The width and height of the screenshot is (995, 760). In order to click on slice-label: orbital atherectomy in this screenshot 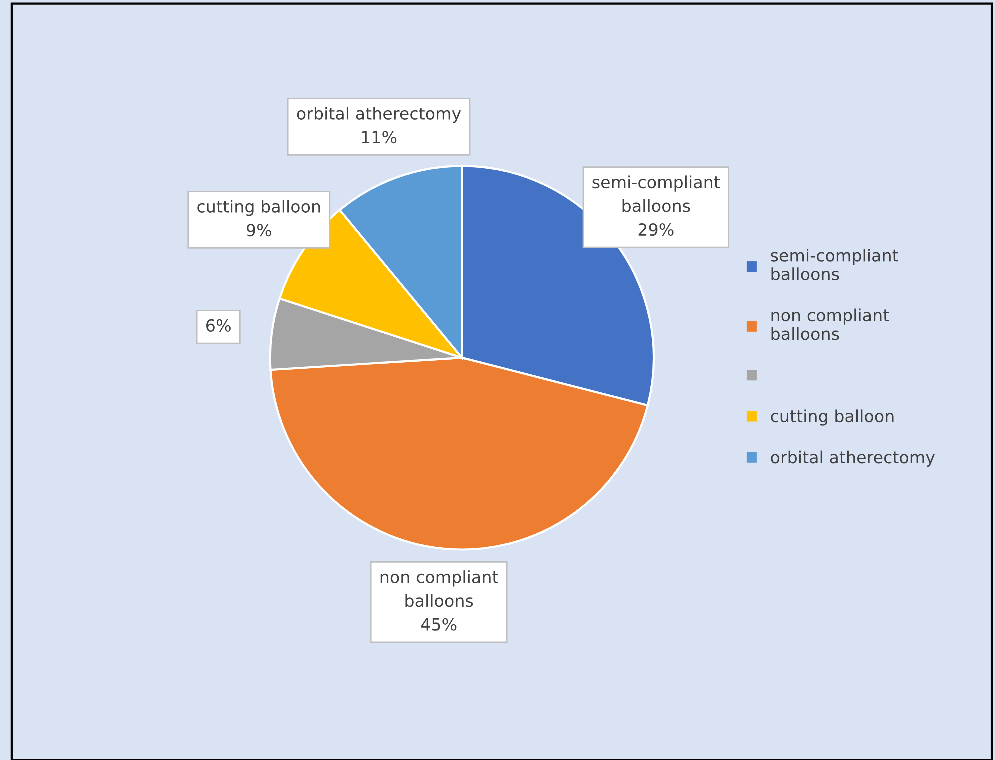, I will do `click(379, 115)`.